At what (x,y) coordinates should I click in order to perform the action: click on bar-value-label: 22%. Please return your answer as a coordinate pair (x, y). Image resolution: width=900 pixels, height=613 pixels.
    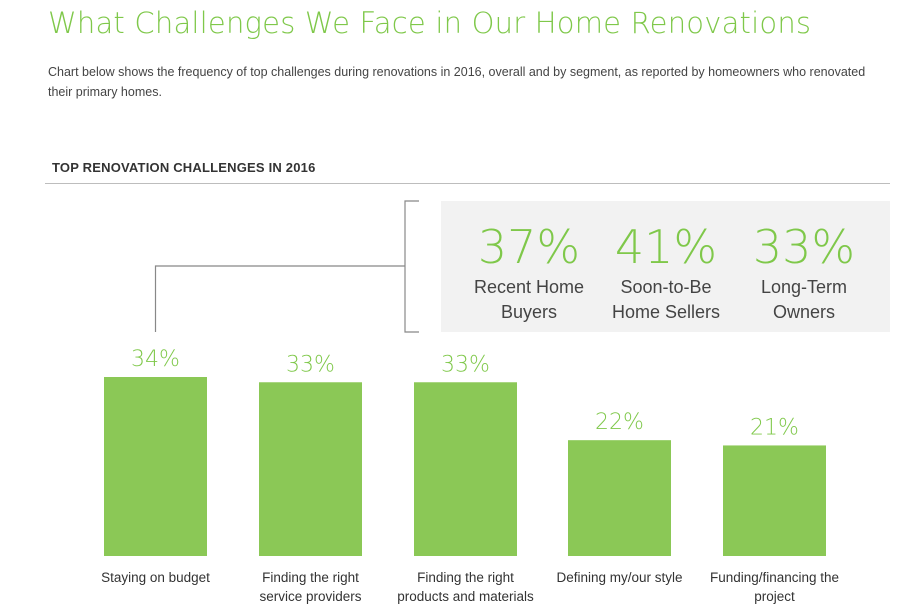
    Looking at the image, I should click on (619, 422).